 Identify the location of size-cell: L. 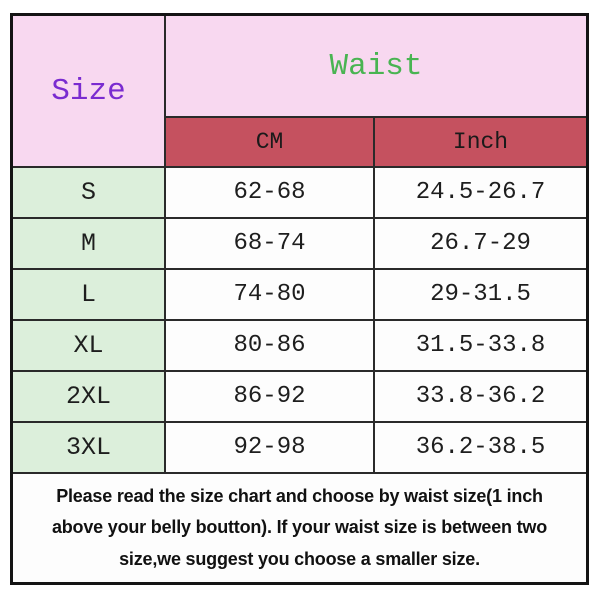
(88, 294).